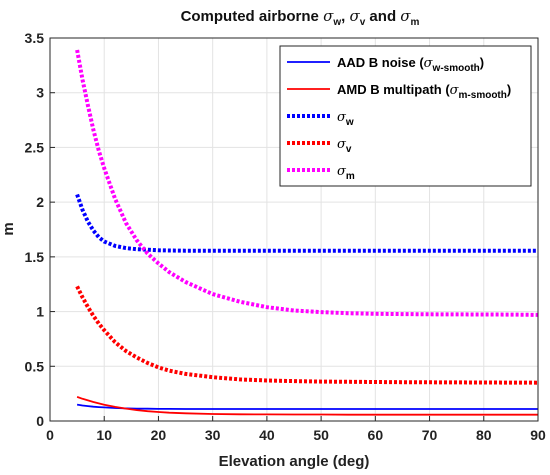 This screenshot has height=475, width=550. Describe the element at coordinates (40, 202) in the screenshot. I see `y-tick-label: 2` at that location.